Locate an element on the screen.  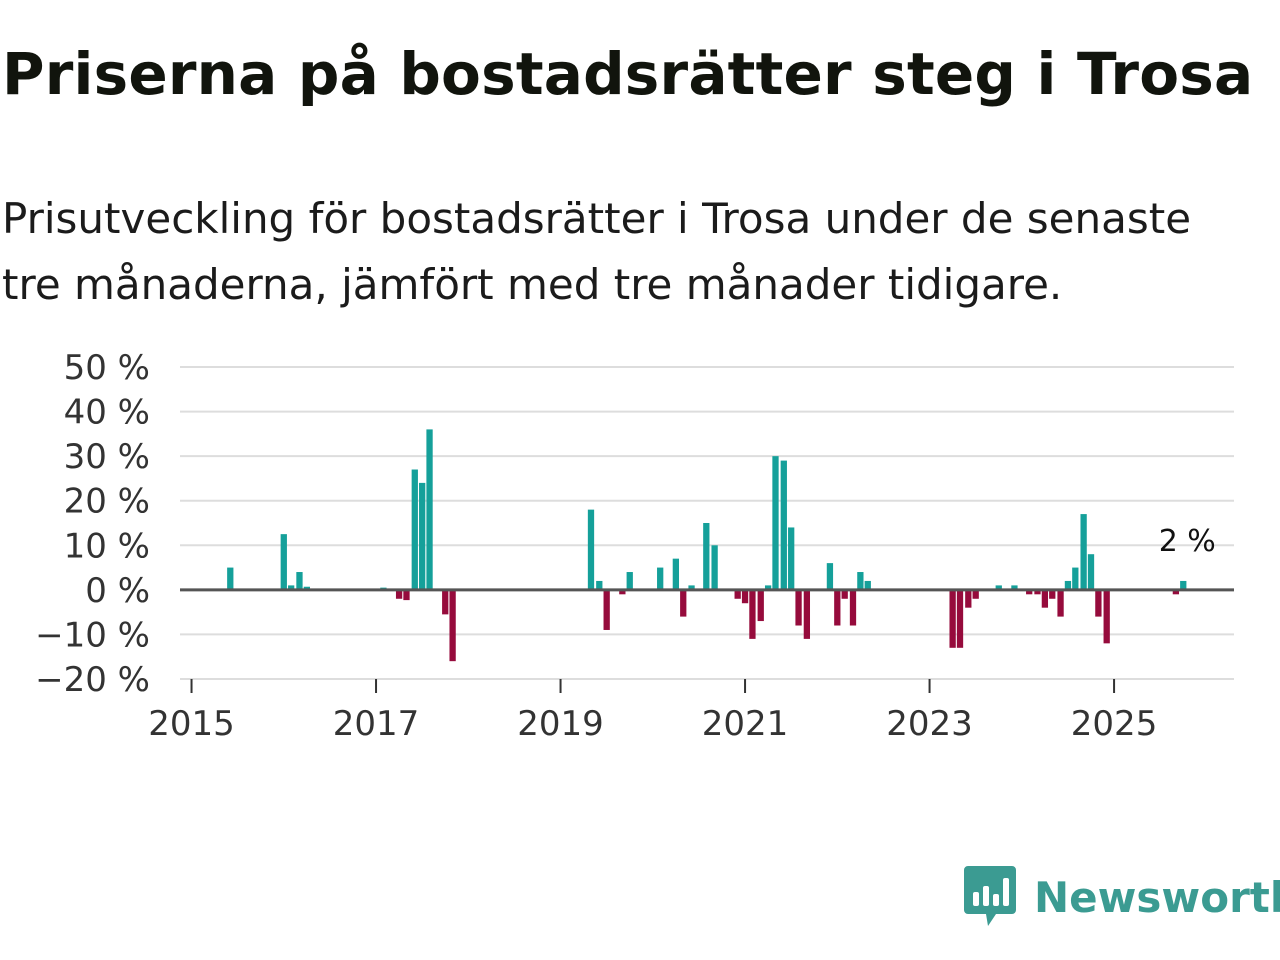
y-tick-label: 40 % is located at coordinates (107, 413).